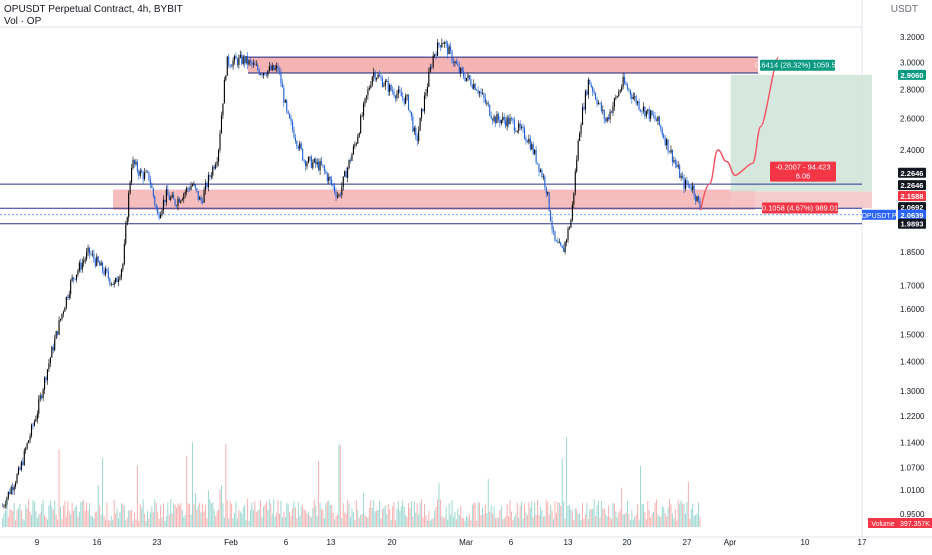 The width and height of the screenshot is (932, 555). Describe the element at coordinates (879, 214) in the screenshot. I see `symbol-tag-bg` at that location.